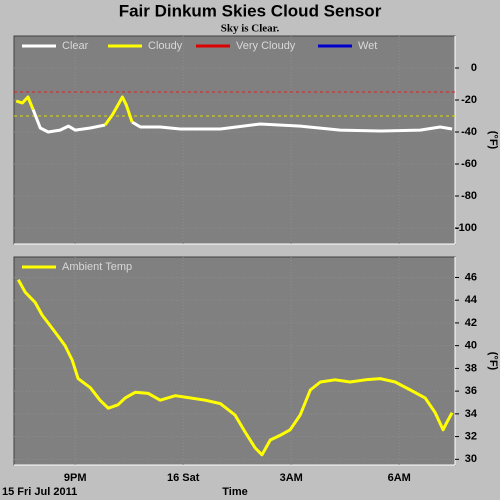  Describe the element at coordinates (367, 46) in the screenshot. I see `legend-label: Wet` at that location.